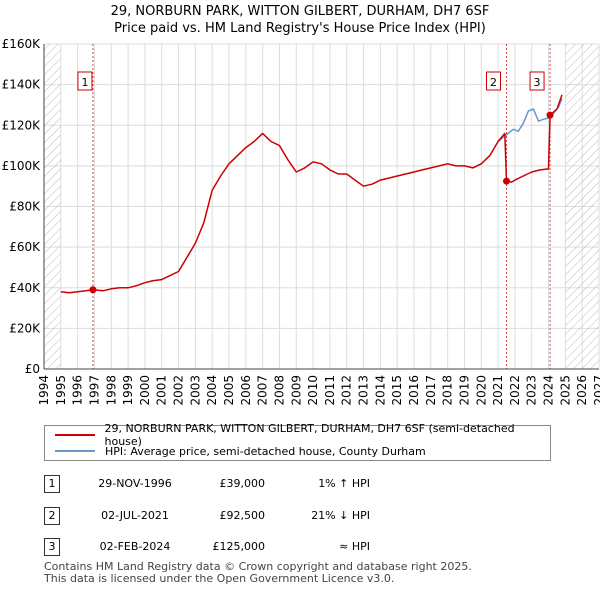  What do you see at coordinates (25, 328) in the screenshot?
I see `y-tick-label: £20K` at bounding box center [25, 328].